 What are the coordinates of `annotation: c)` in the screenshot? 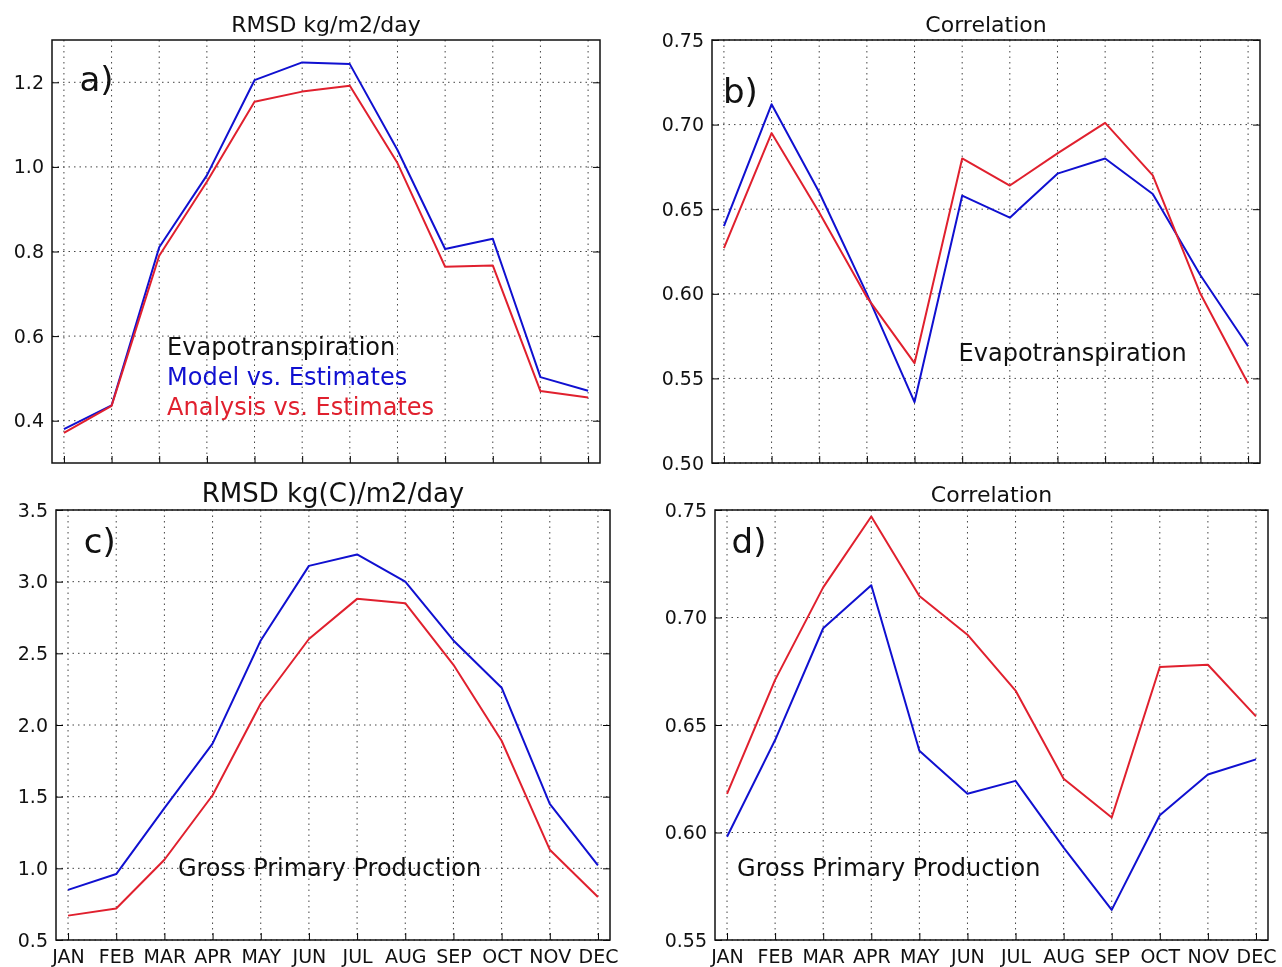 It's located at (99, 541).